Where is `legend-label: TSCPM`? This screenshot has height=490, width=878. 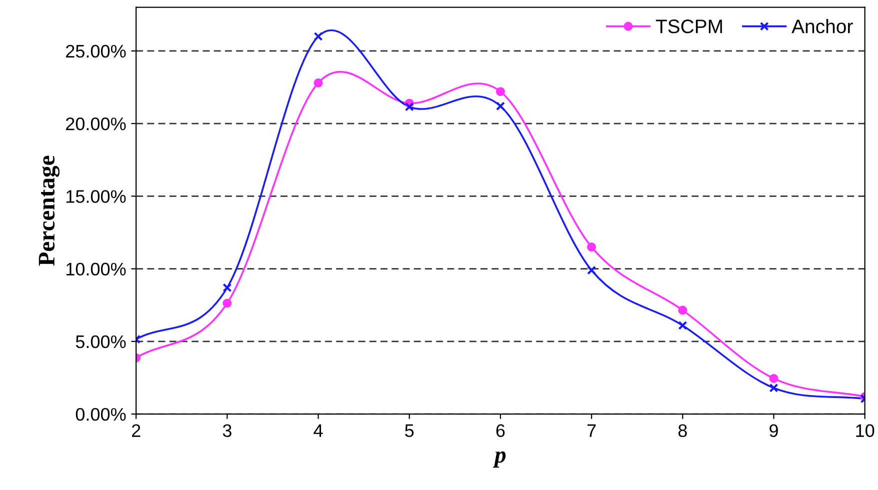
legend-label: TSCPM is located at coordinates (689, 27).